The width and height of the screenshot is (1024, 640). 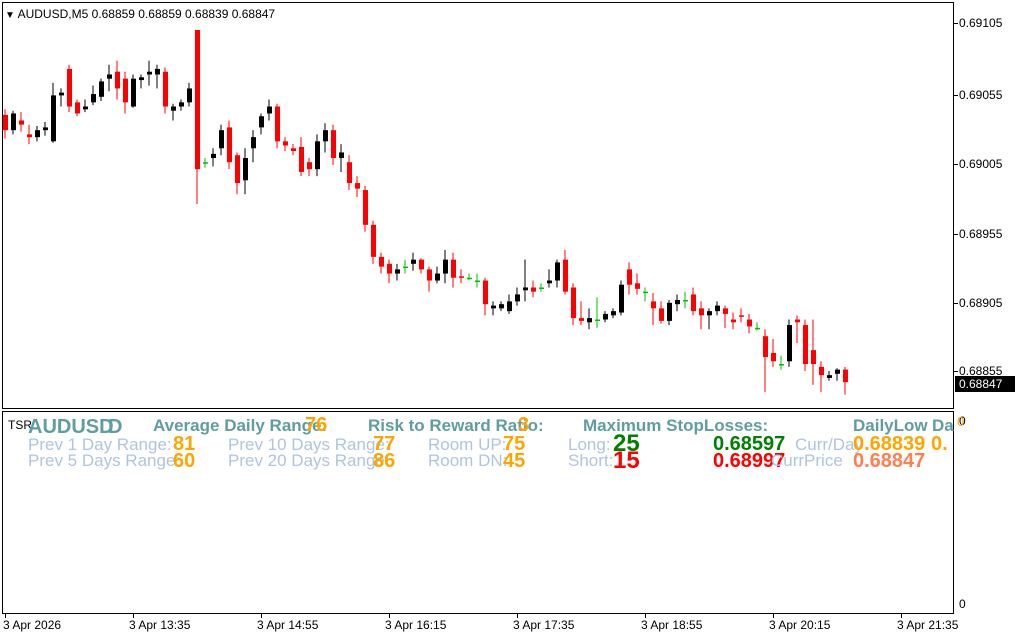 What do you see at coordinates (71, 427) in the screenshot?
I see `overlay-symbol: AUDUSD` at bounding box center [71, 427].